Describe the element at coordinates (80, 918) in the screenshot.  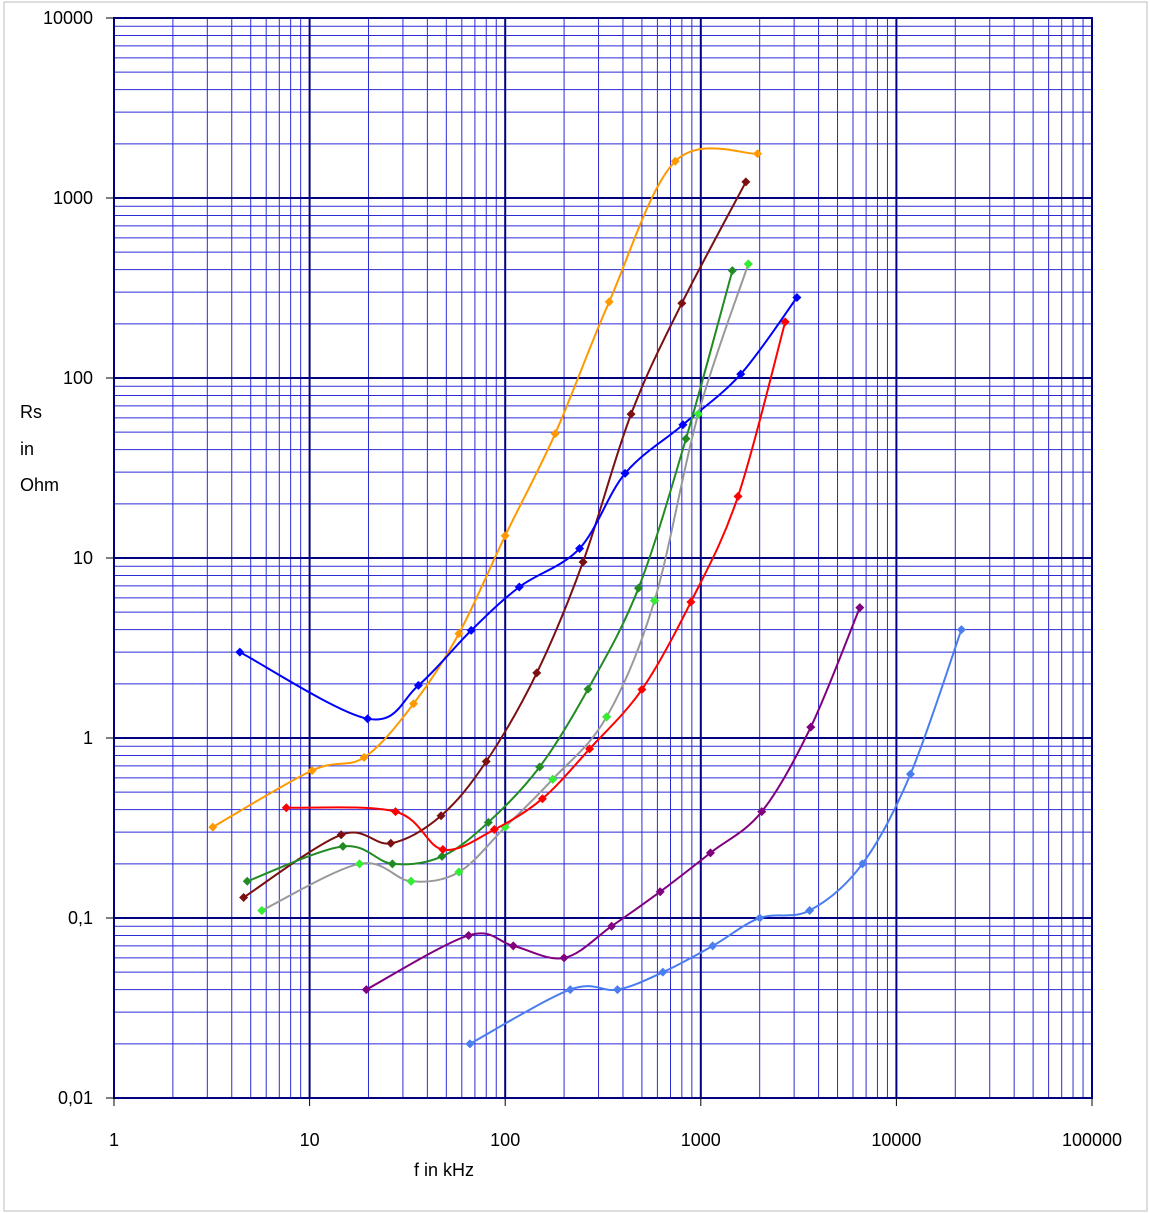
I see `y-tick-label: 0,1` at that location.